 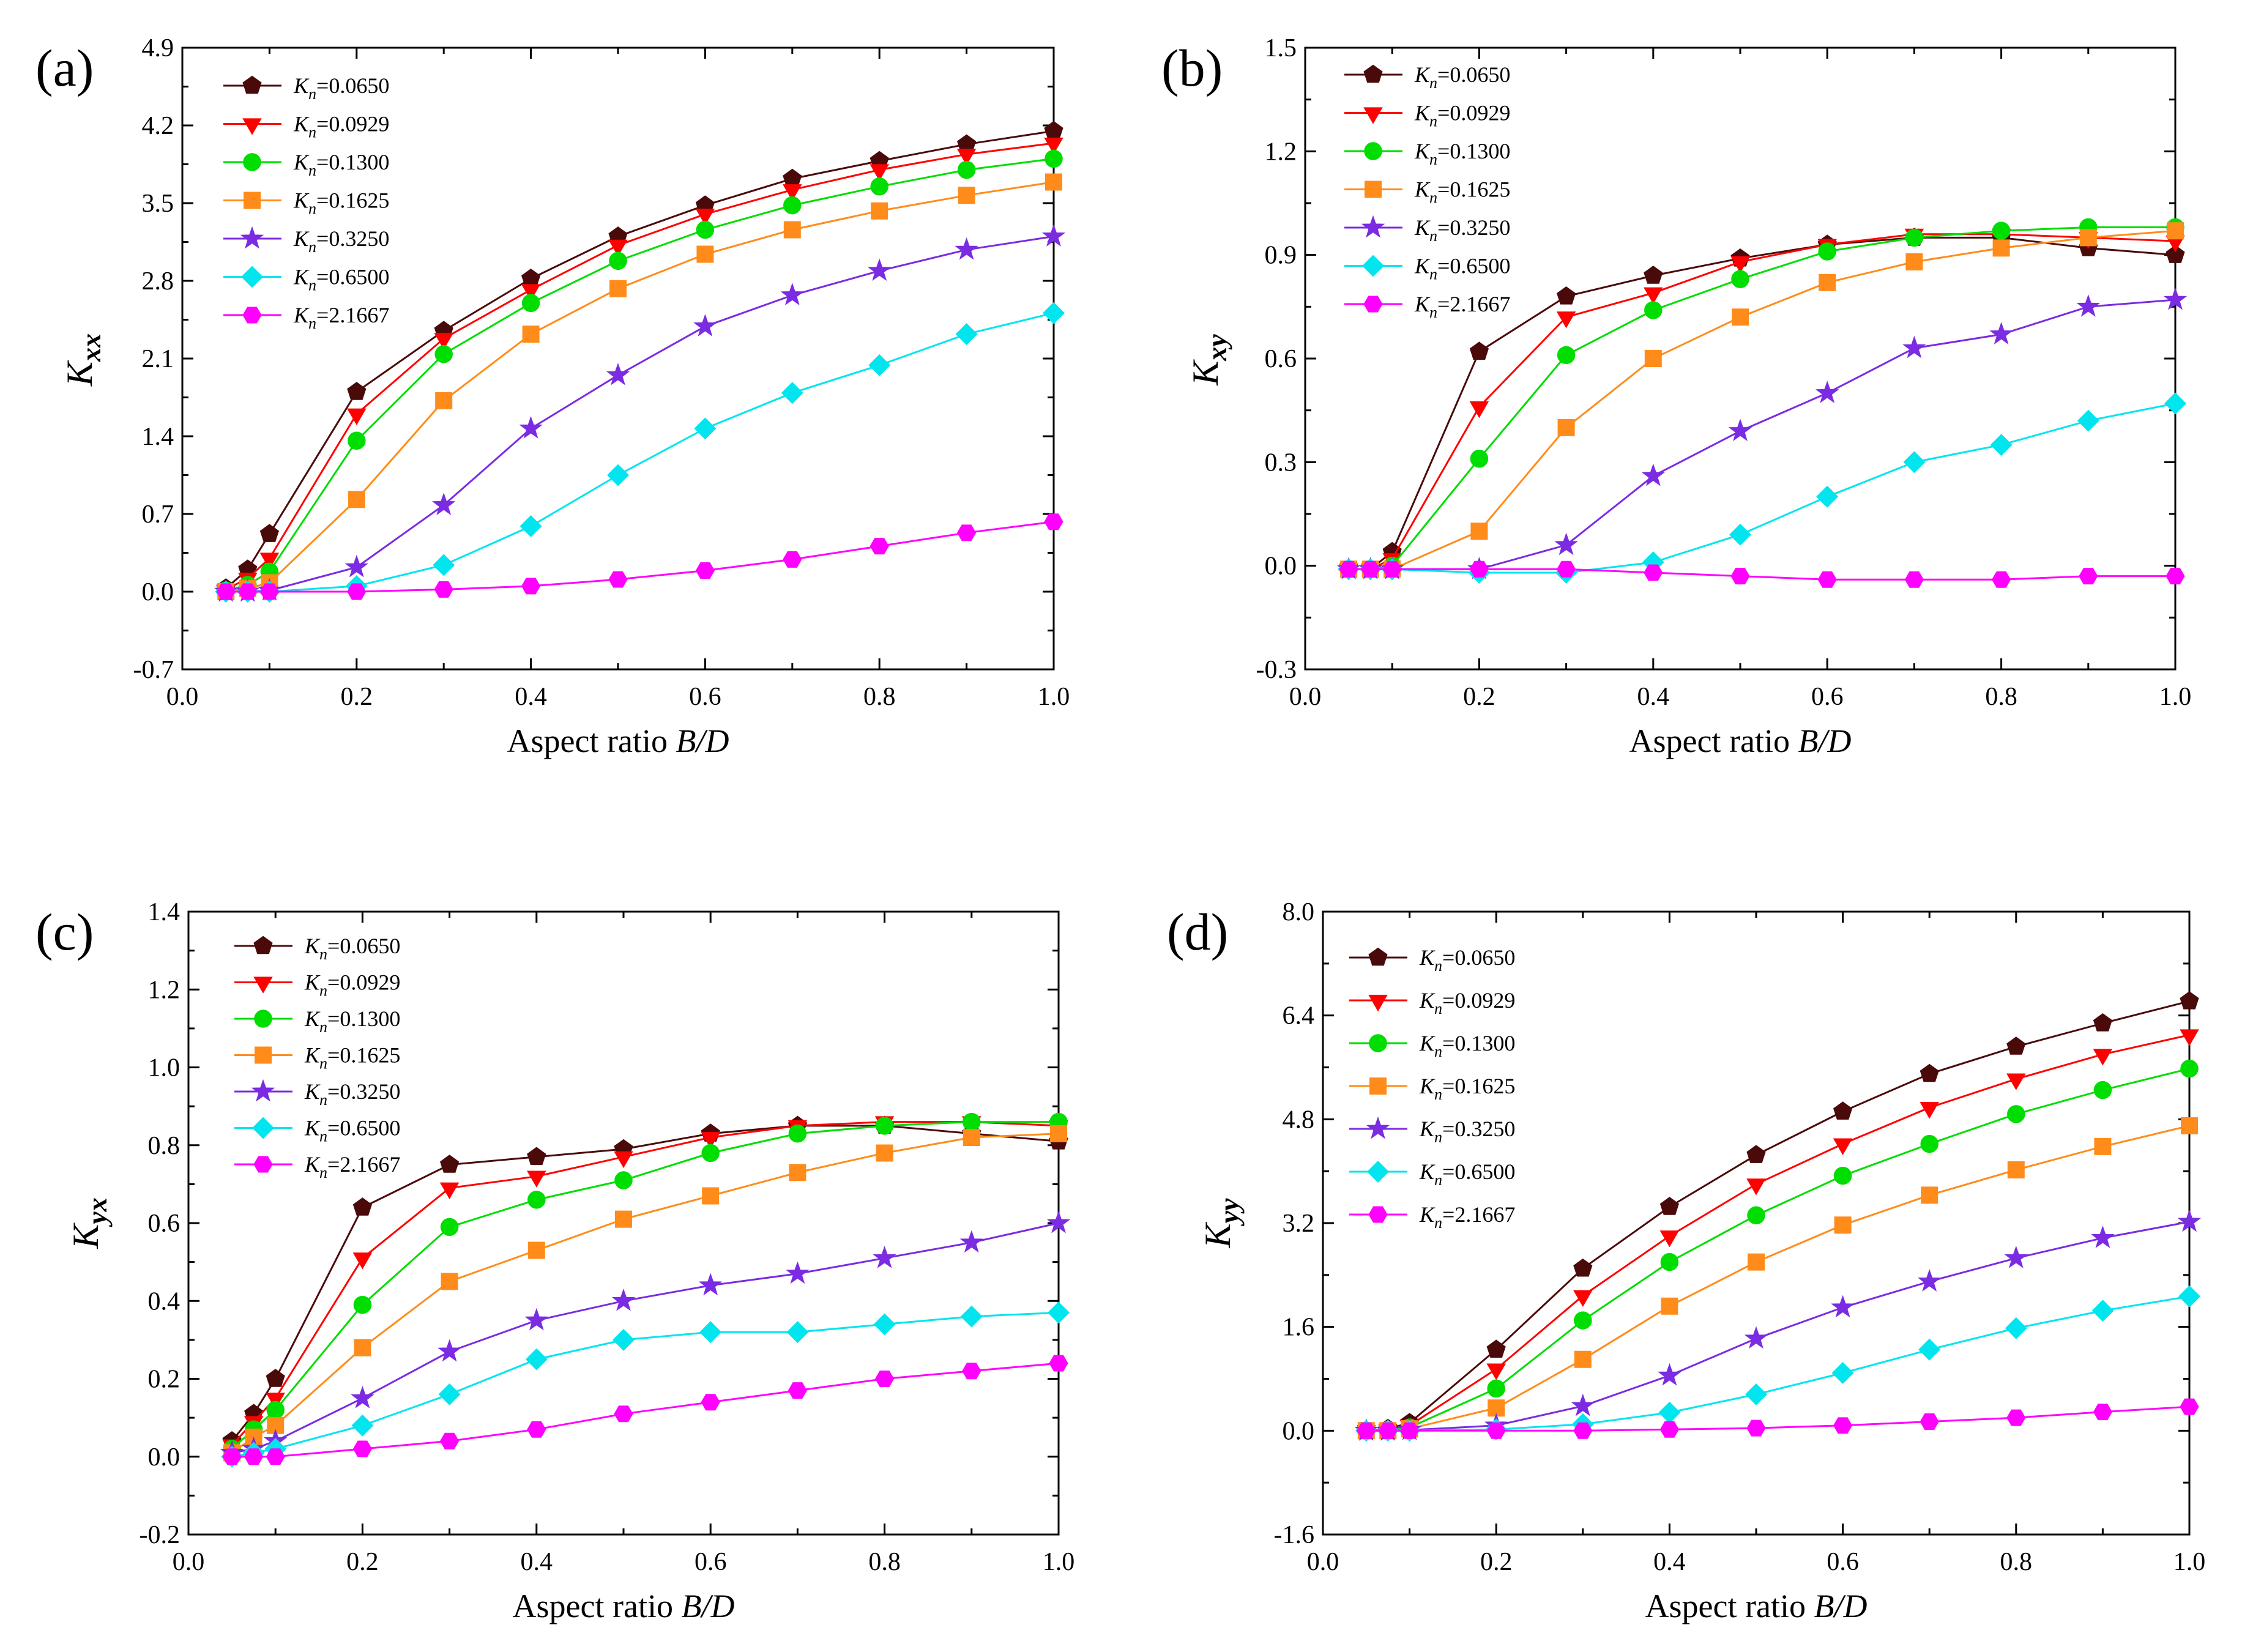 I want to click on y-tick-label: 1.2, so click(x=164, y=990).